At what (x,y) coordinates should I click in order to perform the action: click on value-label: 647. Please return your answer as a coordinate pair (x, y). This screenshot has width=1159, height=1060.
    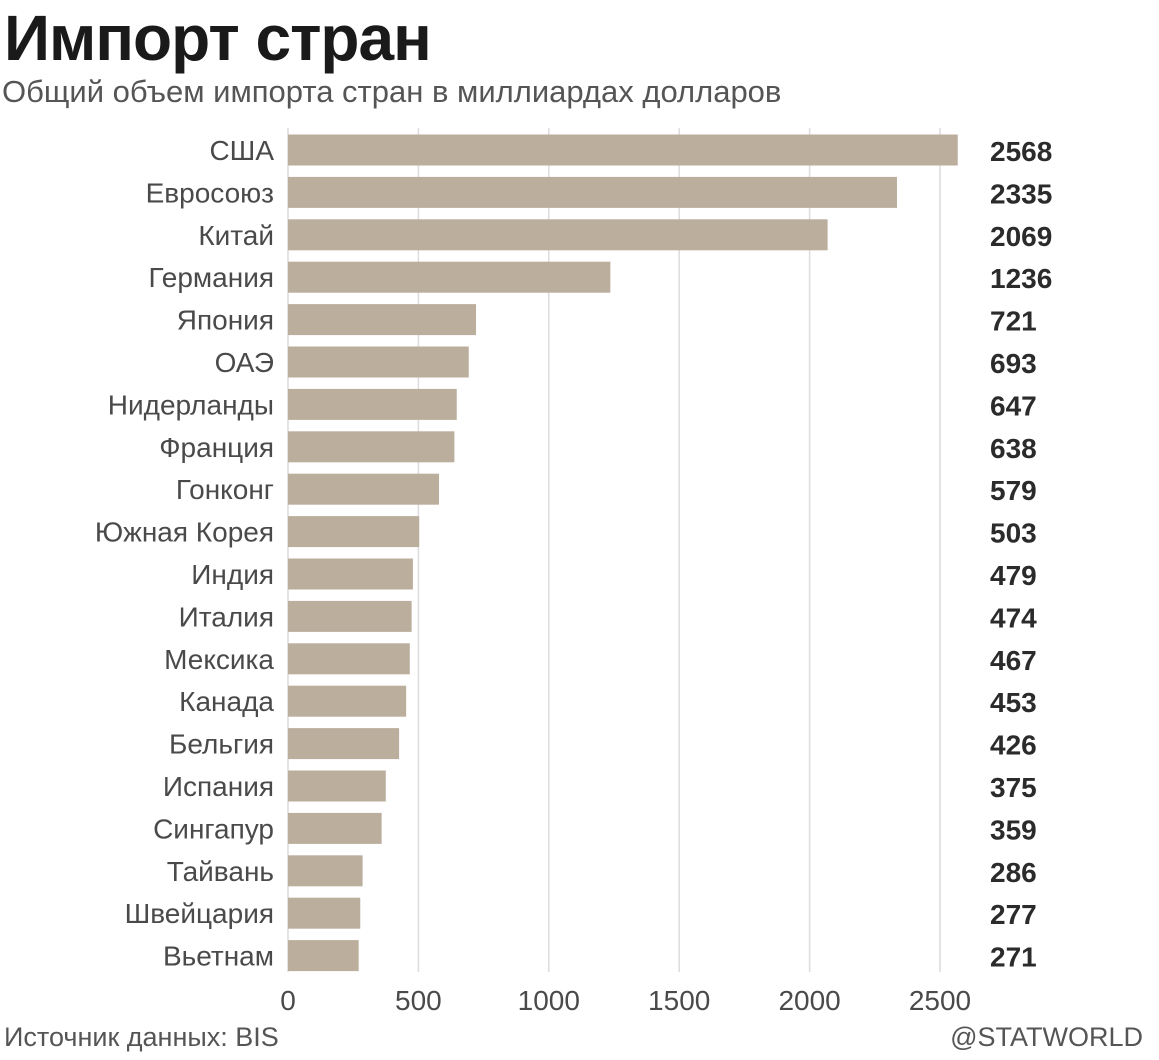
    Looking at the image, I should click on (1013, 405).